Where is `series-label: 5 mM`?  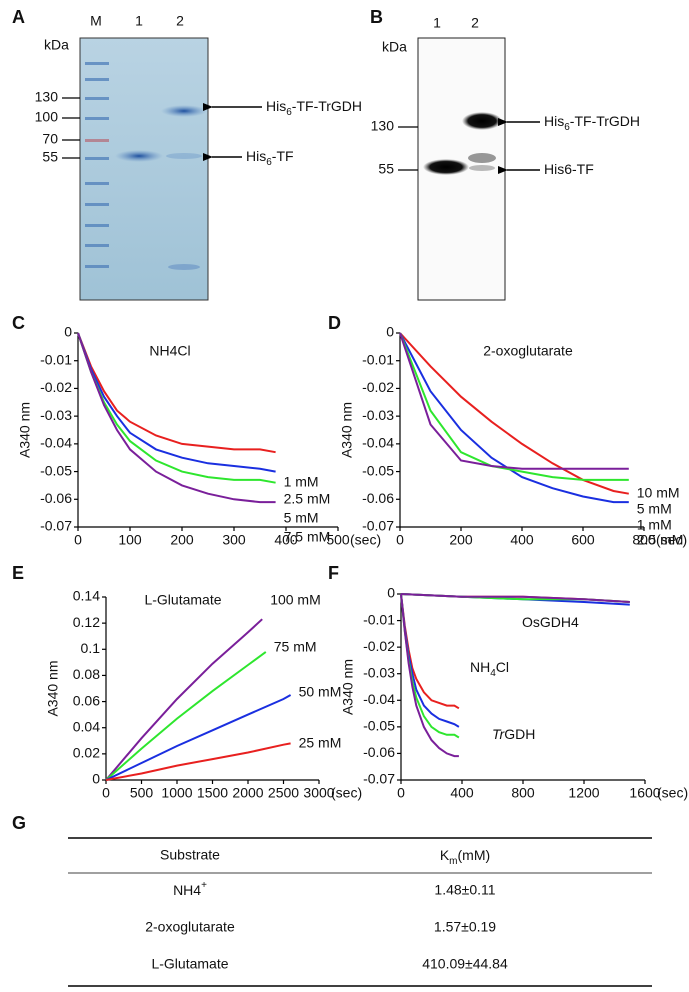 series-label: 5 mM is located at coordinates (301, 518).